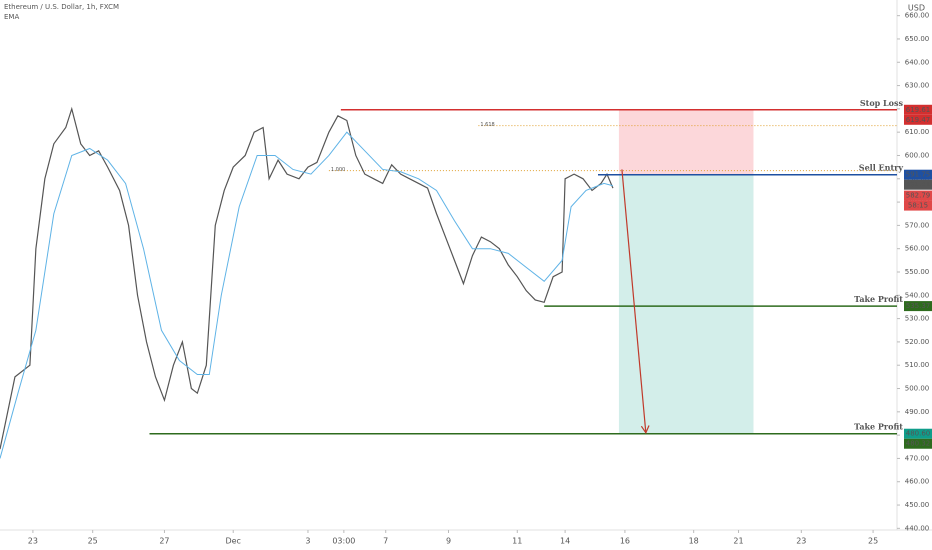 The image size is (932, 550). Describe the element at coordinates (917, 389) in the screenshot. I see `y-tick-label: 500.00` at that location.